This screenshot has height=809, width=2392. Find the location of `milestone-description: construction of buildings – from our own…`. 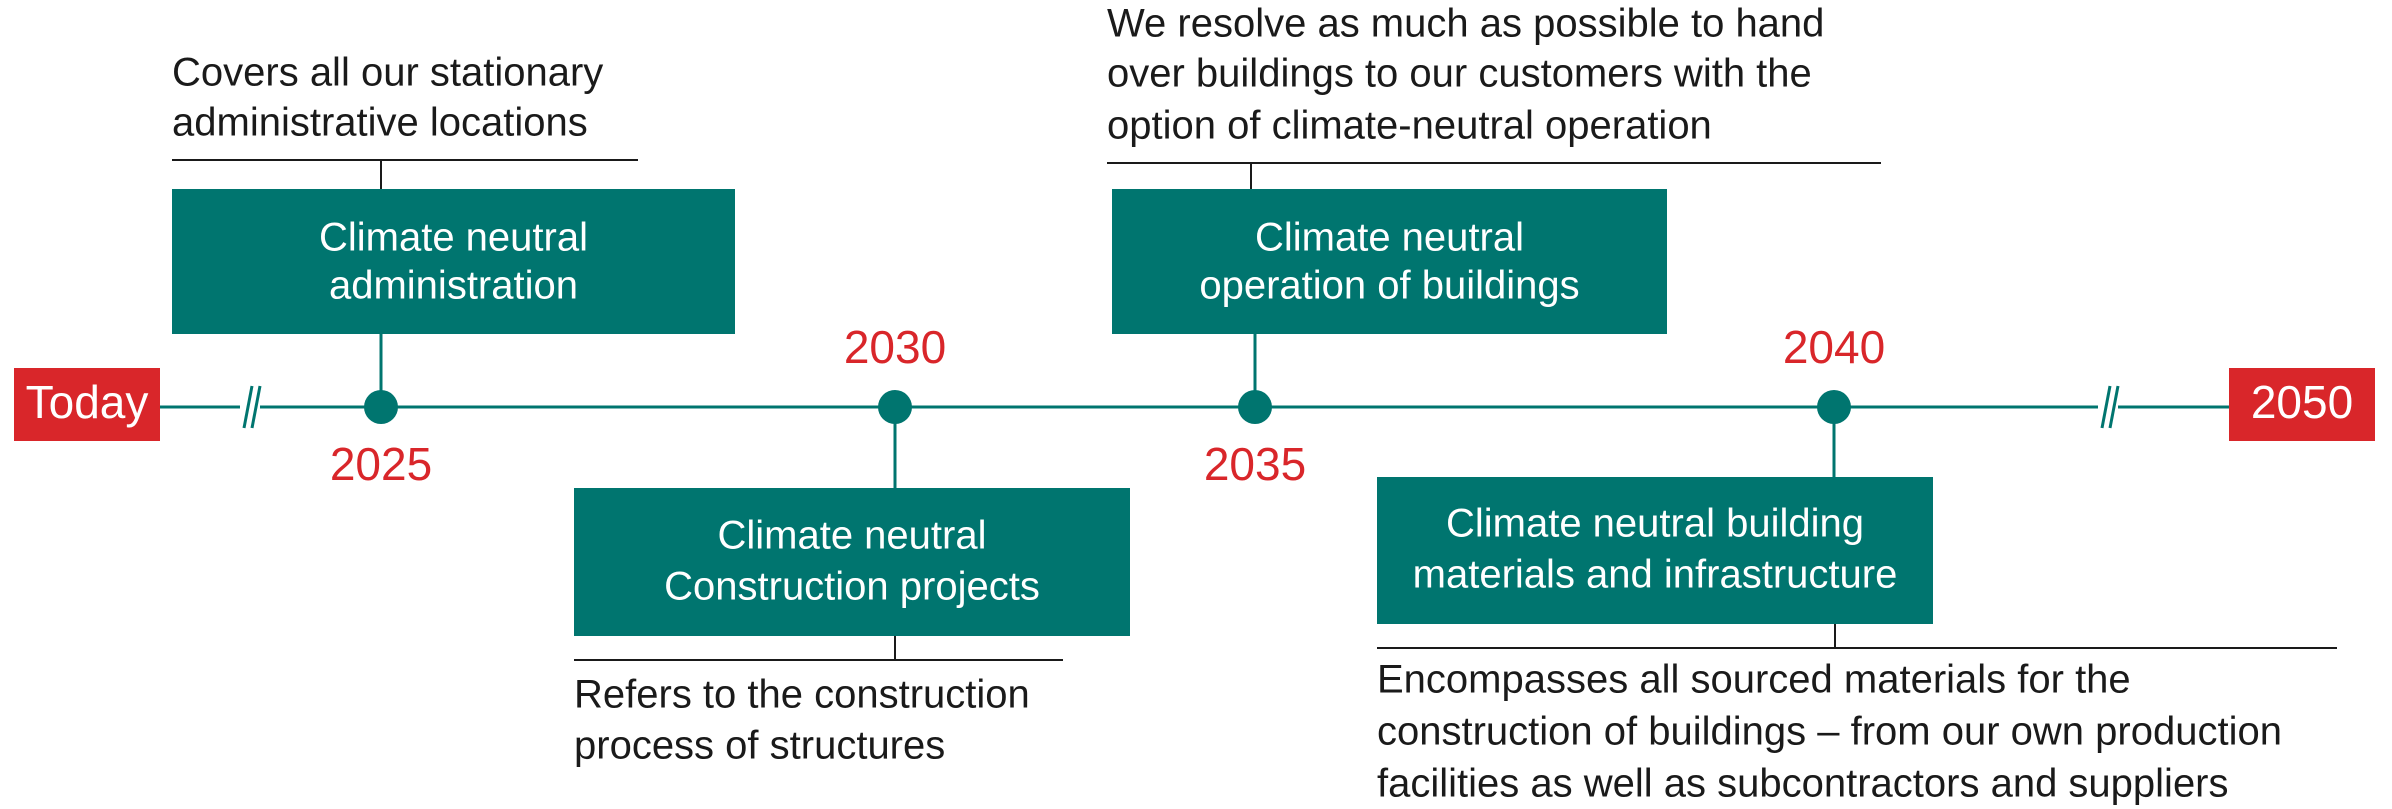

milestone-description: construction of buildings – from our own… is located at coordinates (1829, 732).